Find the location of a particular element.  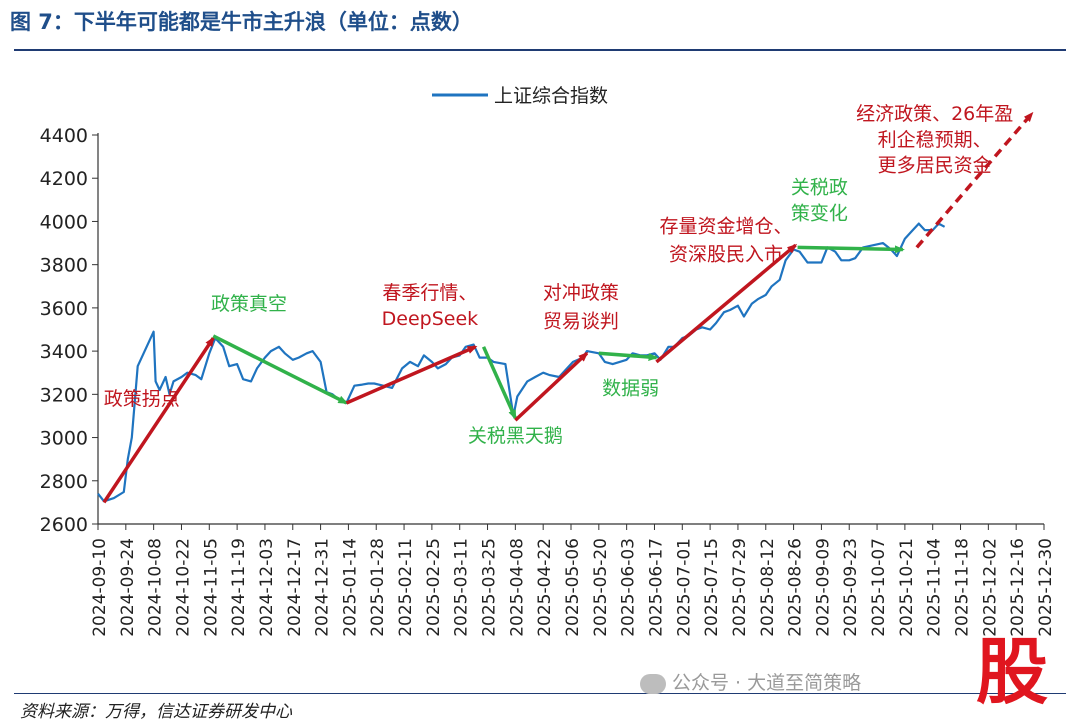

annotation-label: 贸易谈判 is located at coordinates (581, 321).